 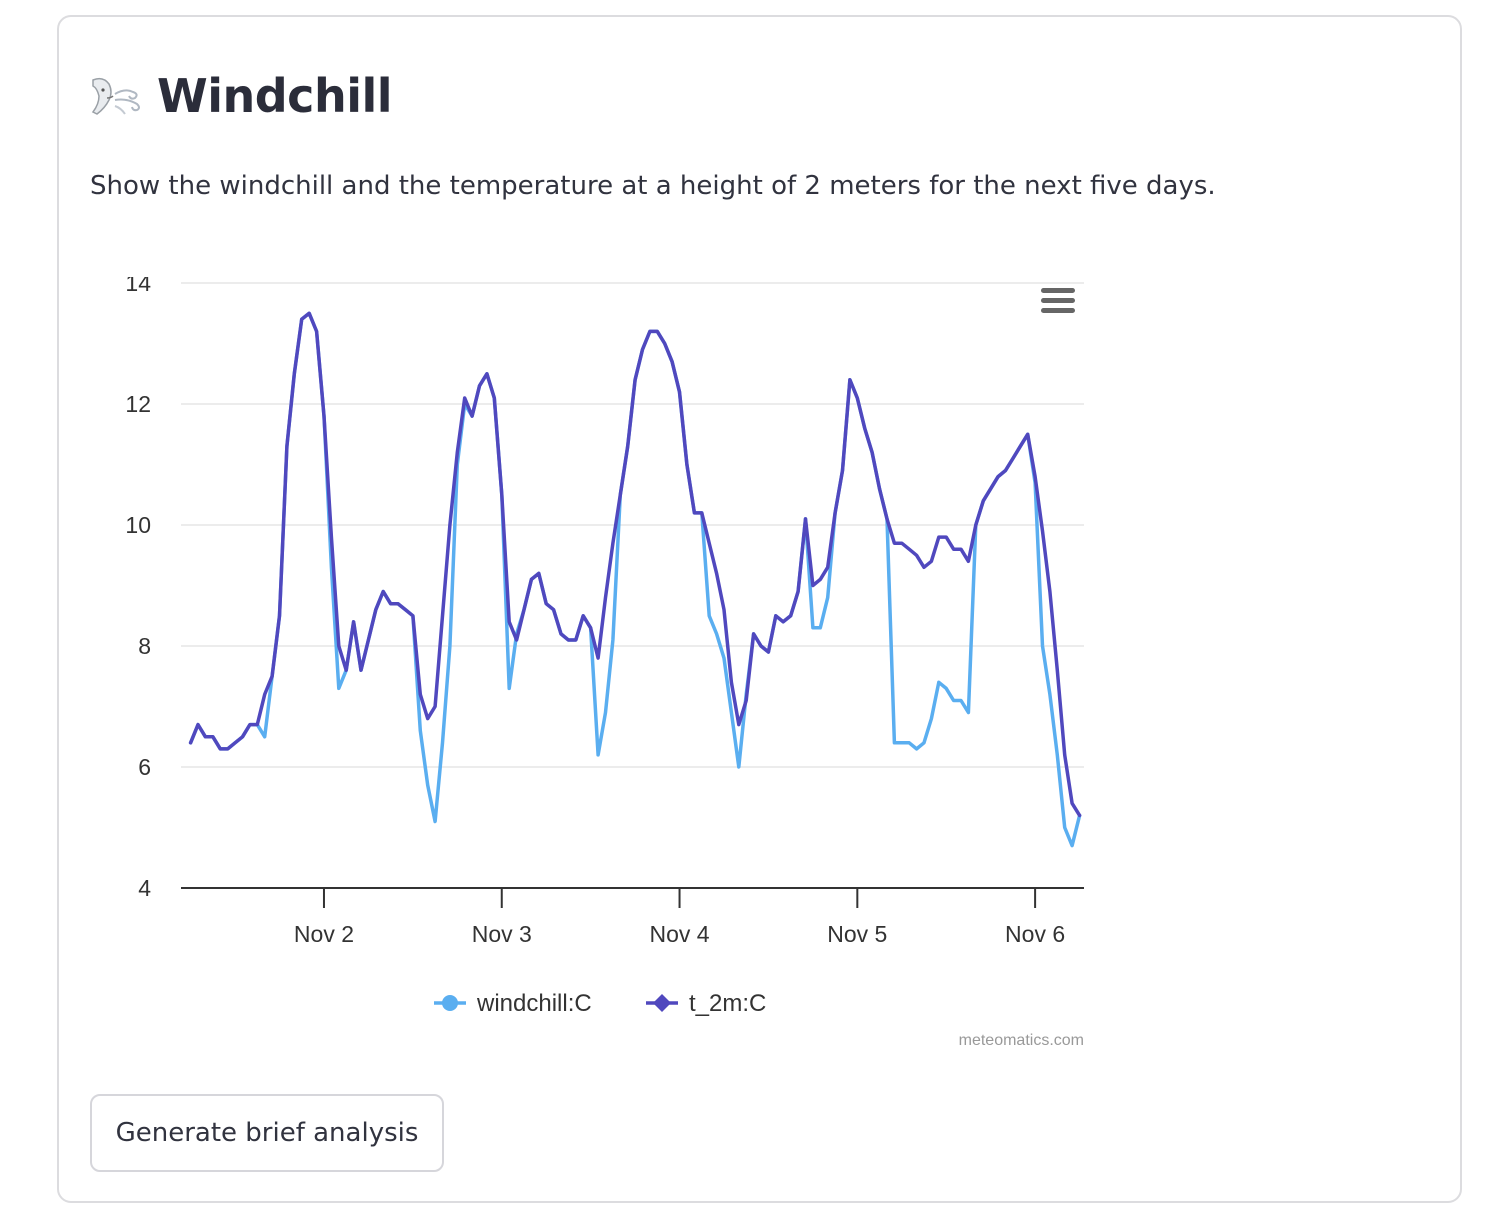 I want to click on legend-item-t-2m: t_2m:C, so click(x=706, y=1003).